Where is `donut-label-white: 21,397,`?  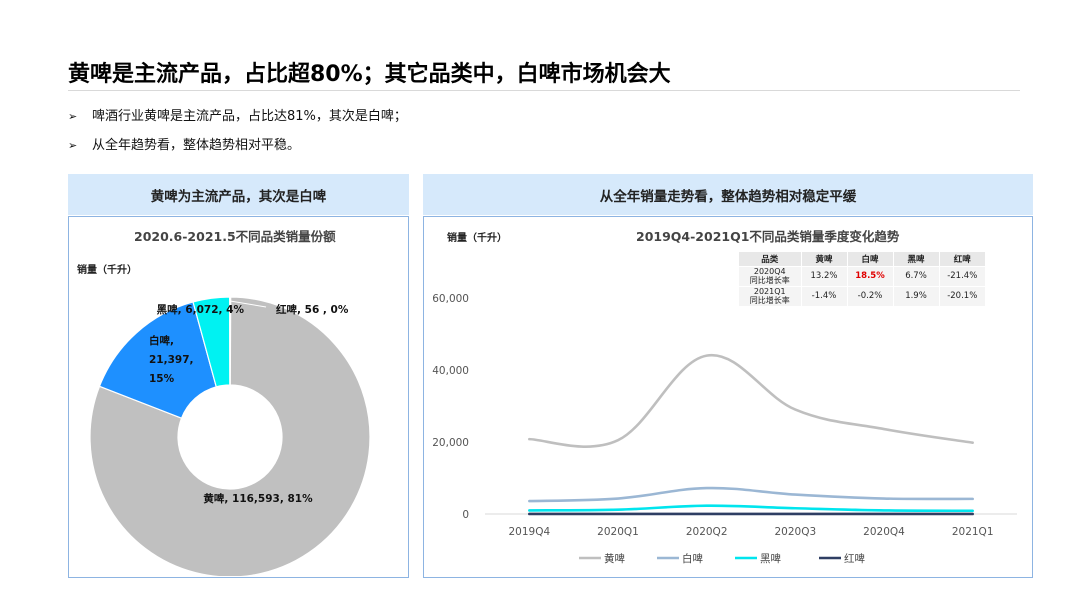 donut-label-white: 21,397, is located at coordinates (171, 360).